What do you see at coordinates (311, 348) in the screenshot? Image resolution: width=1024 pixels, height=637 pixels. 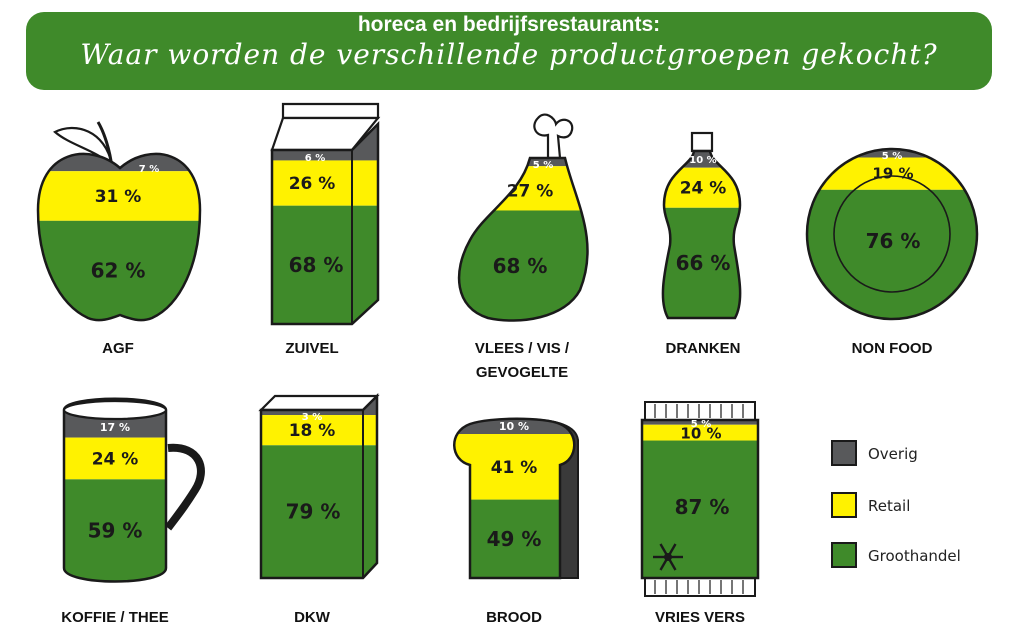 I see `category-label: ZUIVEL` at bounding box center [311, 348].